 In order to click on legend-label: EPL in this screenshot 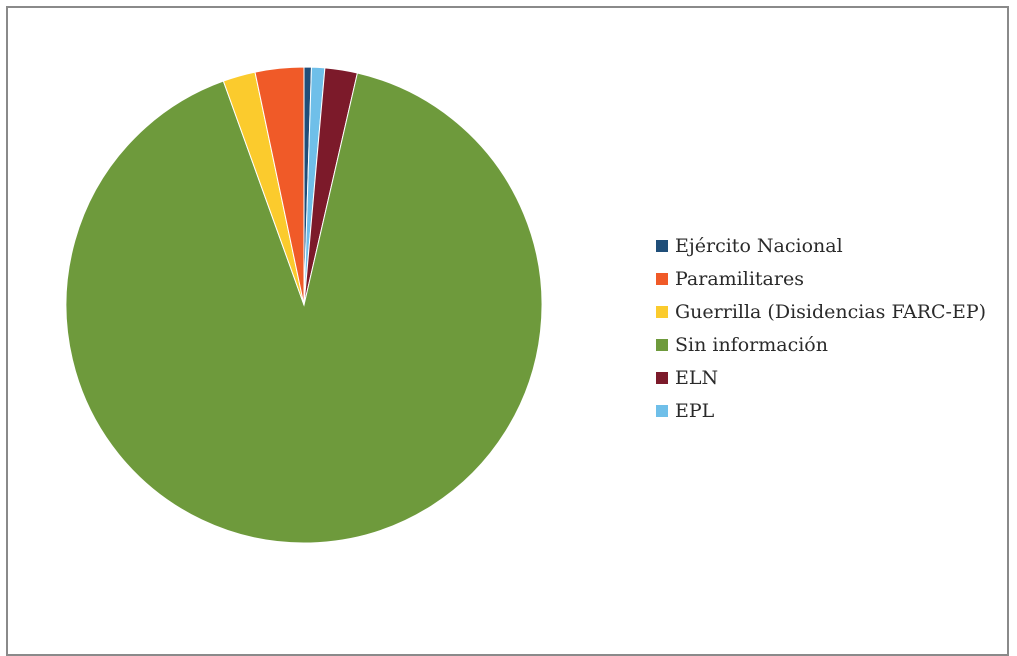, I will do `click(695, 410)`.